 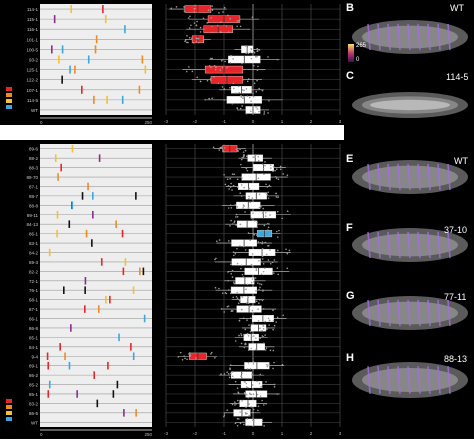 I want to click on row-label: 88-8, so click(x=34, y=205).